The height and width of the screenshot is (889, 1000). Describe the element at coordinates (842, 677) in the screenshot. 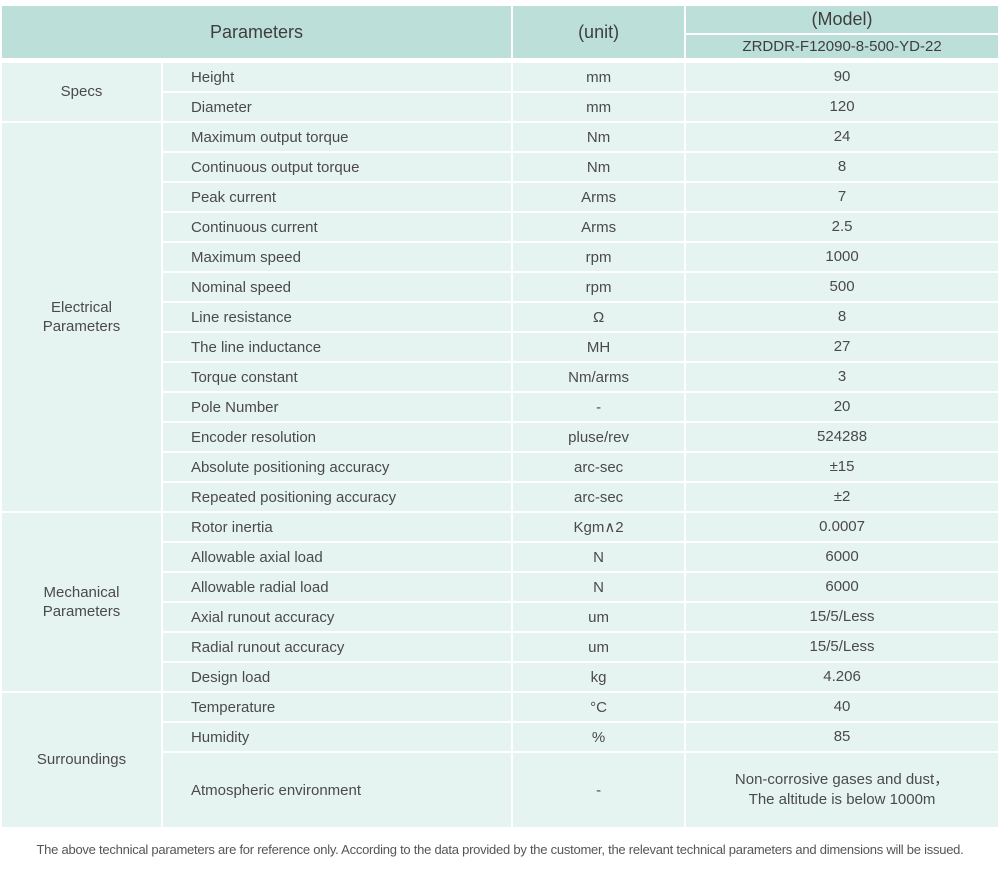

I see `value-cell: 4.206` at that location.